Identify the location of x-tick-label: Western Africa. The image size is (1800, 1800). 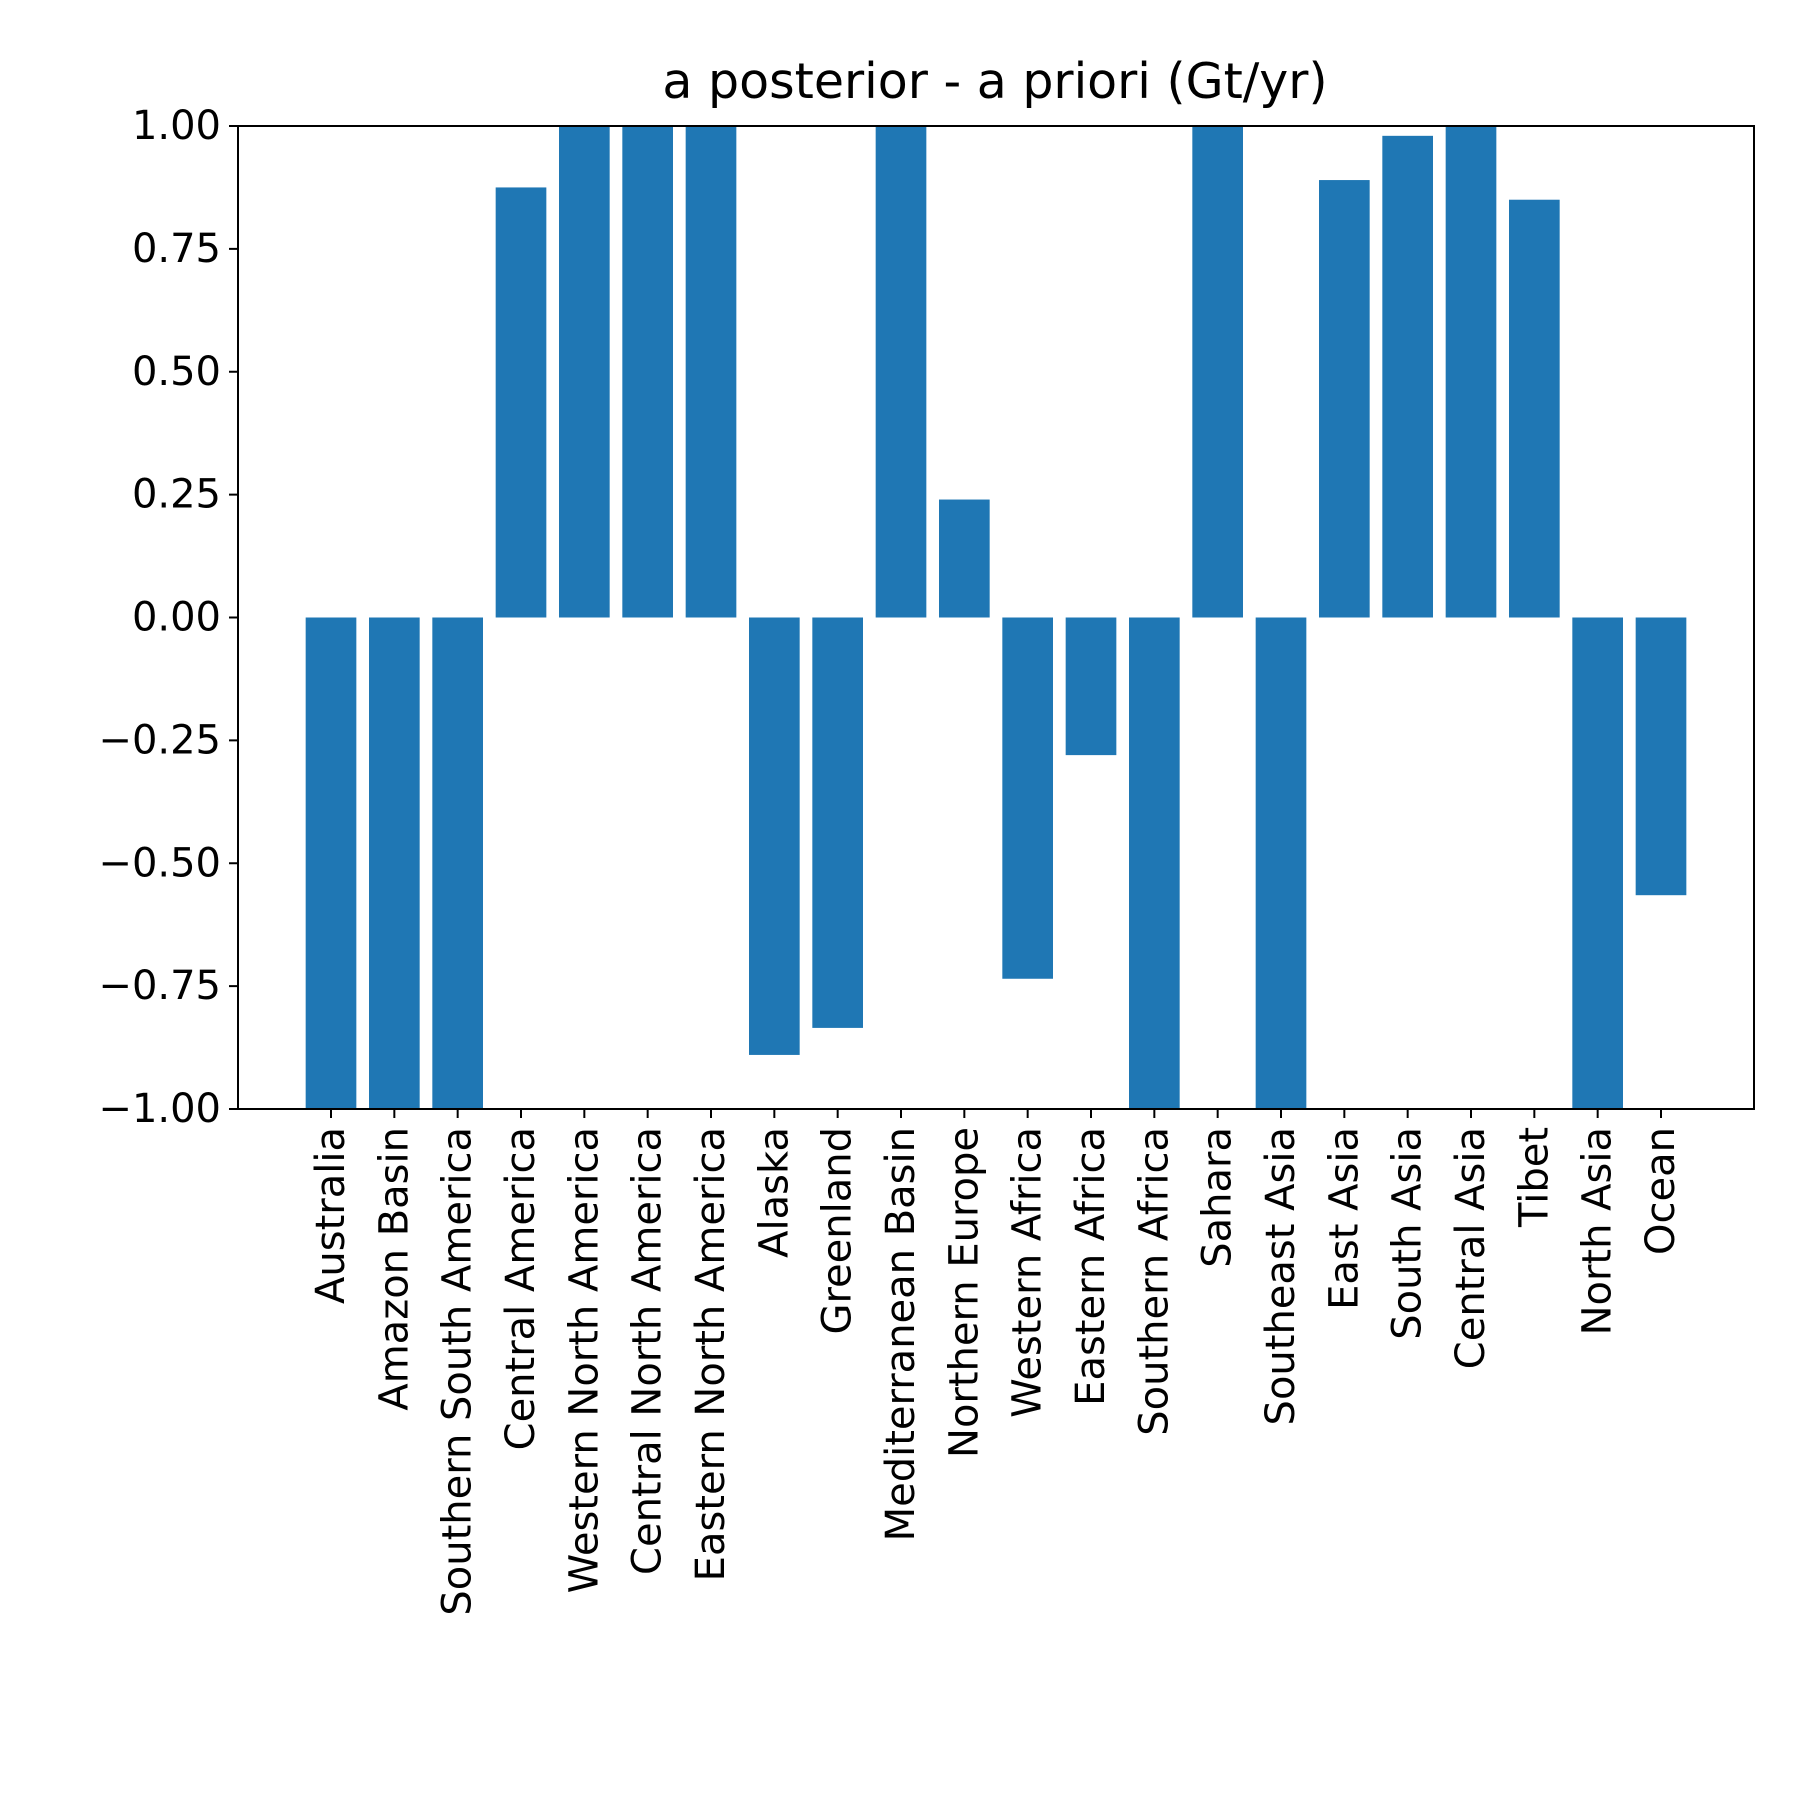
(1028, 1272).